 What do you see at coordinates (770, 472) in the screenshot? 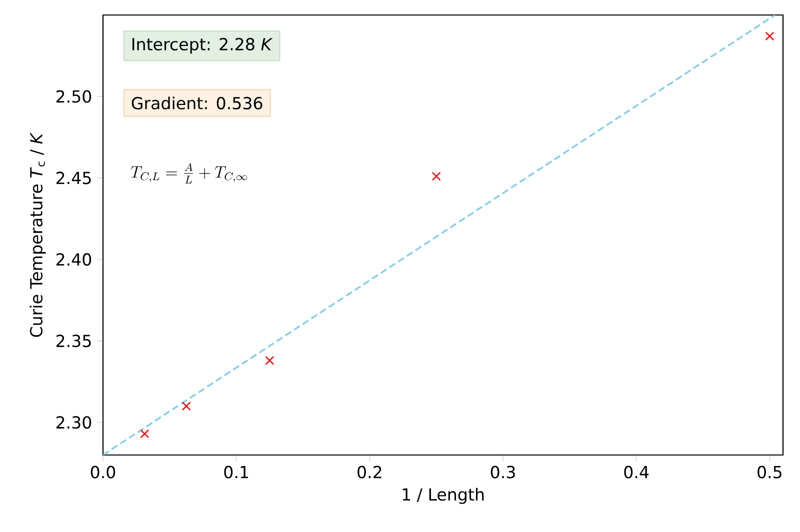
I see `x-tick-label: 0.5` at bounding box center [770, 472].